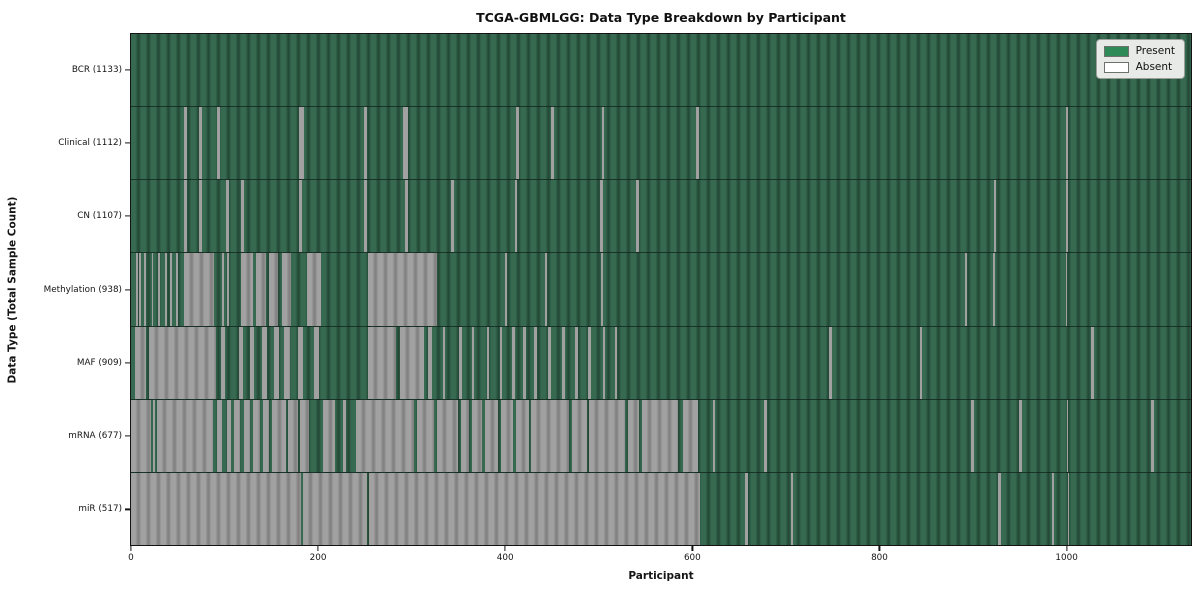  What do you see at coordinates (661, 576) in the screenshot?
I see `x-axis-title: Participant` at bounding box center [661, 576].